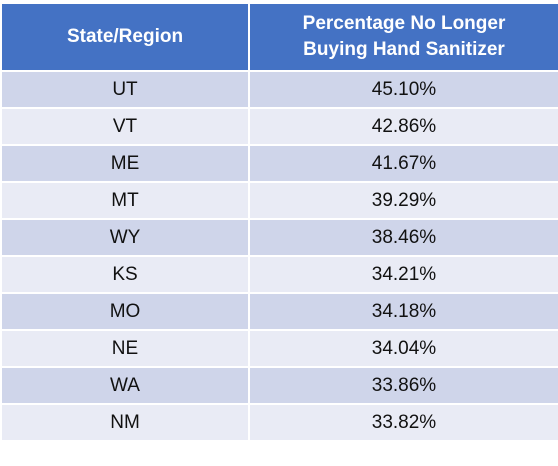  I want to click on percentage-cell: 33.82%, so click(403, 422).